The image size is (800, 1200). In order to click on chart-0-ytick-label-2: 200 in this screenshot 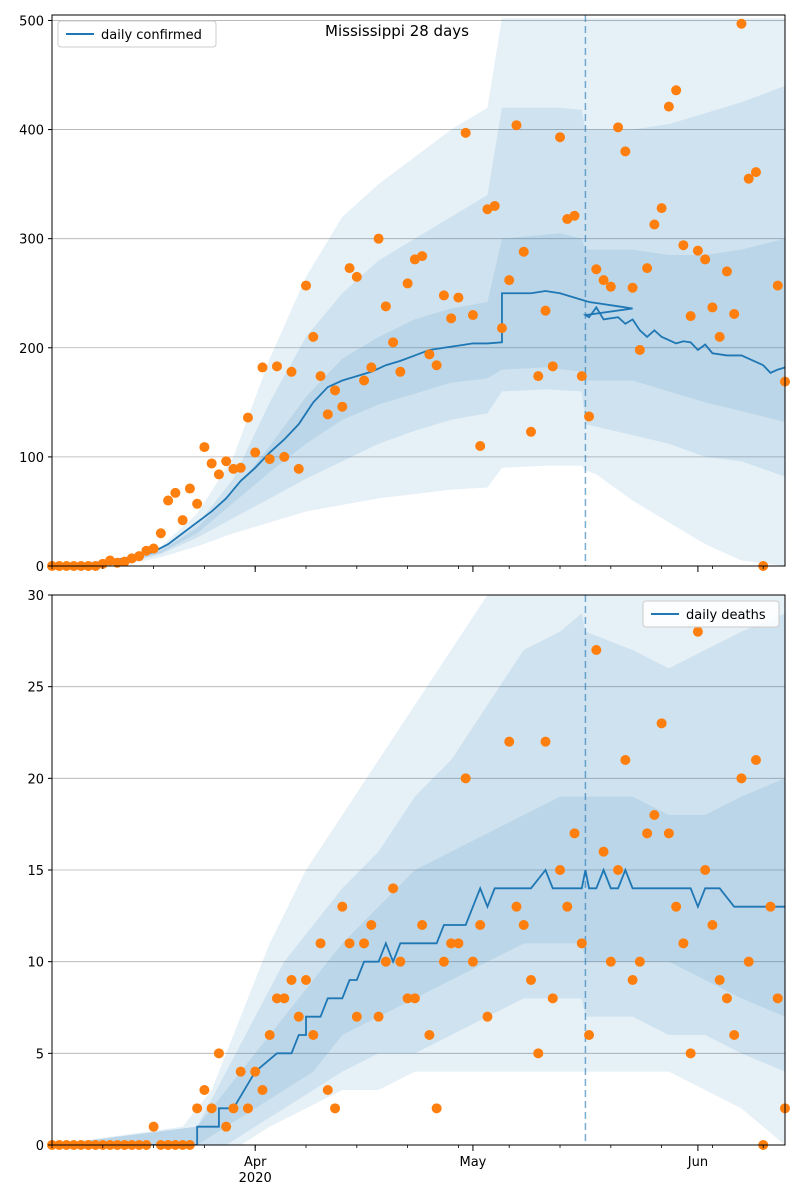, I will do `click(31, 349)`.